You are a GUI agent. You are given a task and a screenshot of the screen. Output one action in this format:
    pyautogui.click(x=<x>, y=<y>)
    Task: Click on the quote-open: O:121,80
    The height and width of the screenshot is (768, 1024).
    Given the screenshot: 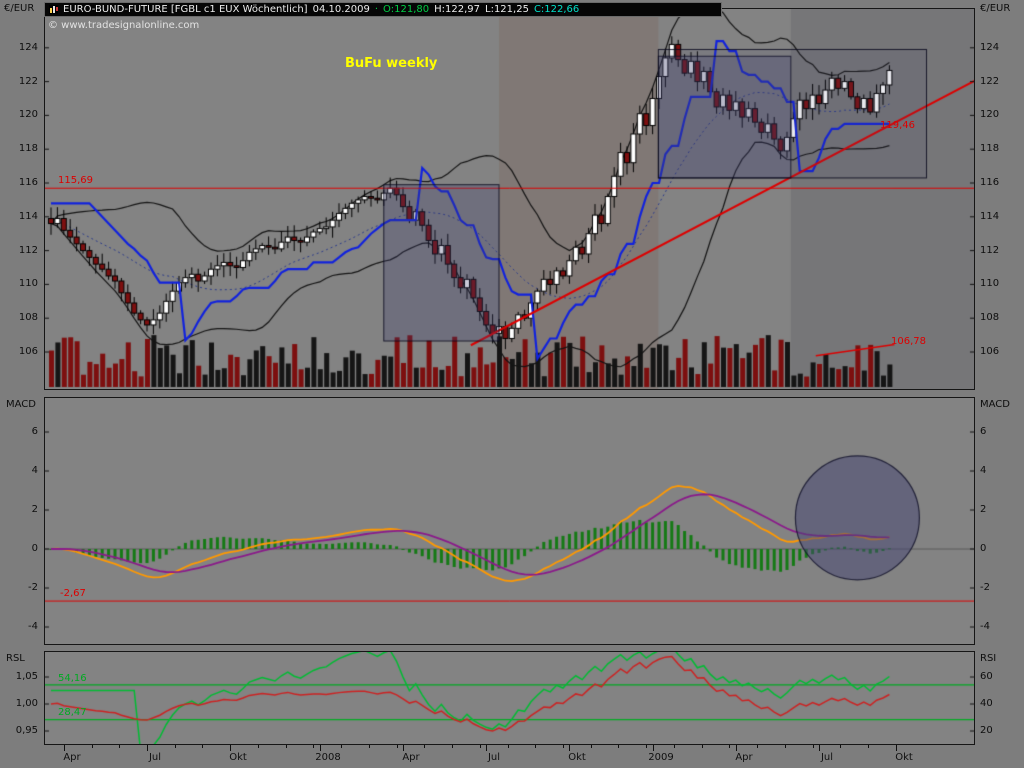 What is the action you would take?
    pyautogui.click(x=406, y=9)
    